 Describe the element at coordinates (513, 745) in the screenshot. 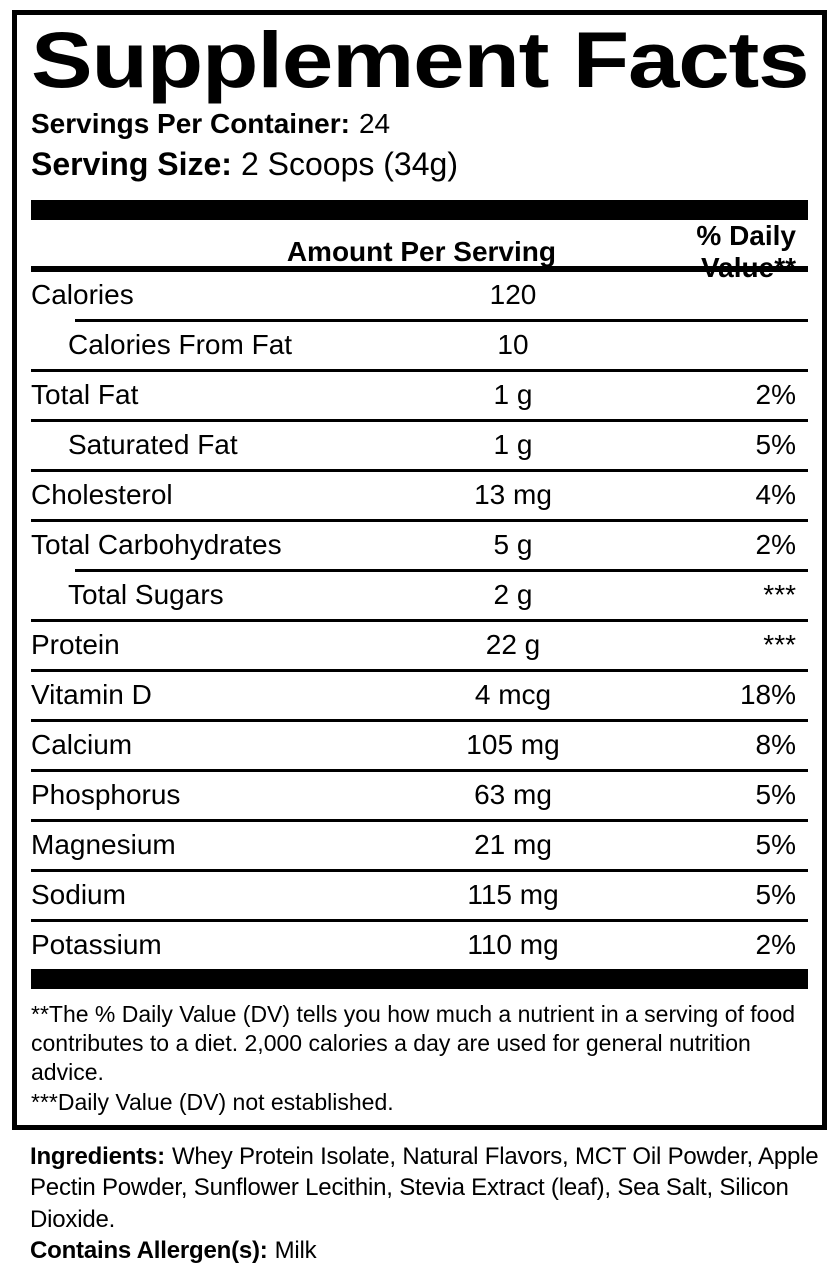

I see `nutrient-amount: 105 mg` at that location.